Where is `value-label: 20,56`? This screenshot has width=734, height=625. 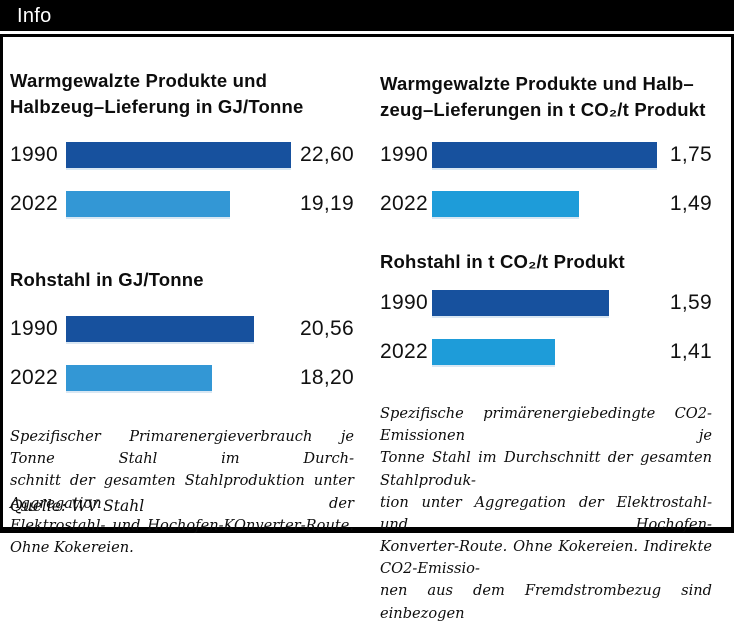
value-label: 20,56 is located at coordinates (326, 328).